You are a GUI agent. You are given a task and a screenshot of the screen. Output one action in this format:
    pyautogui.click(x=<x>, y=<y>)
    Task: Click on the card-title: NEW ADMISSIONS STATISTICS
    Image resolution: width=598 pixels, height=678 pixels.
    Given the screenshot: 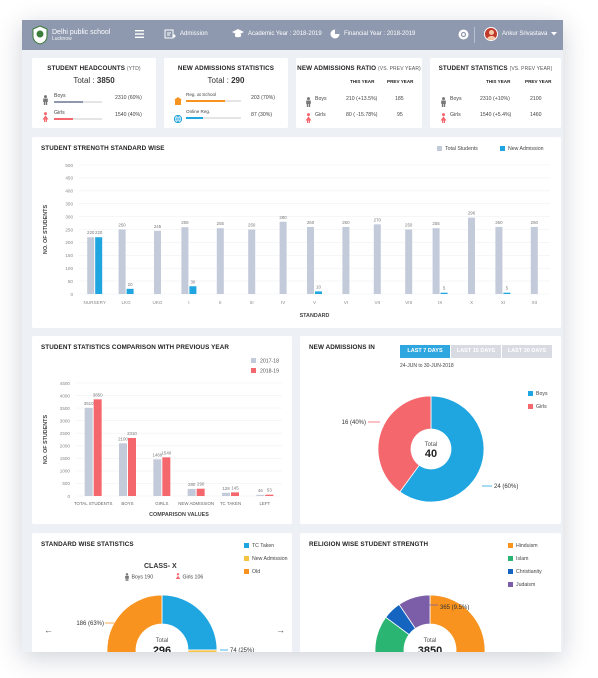 What is the action you would take?
    pyautogui.click(x=226, y=68)
    